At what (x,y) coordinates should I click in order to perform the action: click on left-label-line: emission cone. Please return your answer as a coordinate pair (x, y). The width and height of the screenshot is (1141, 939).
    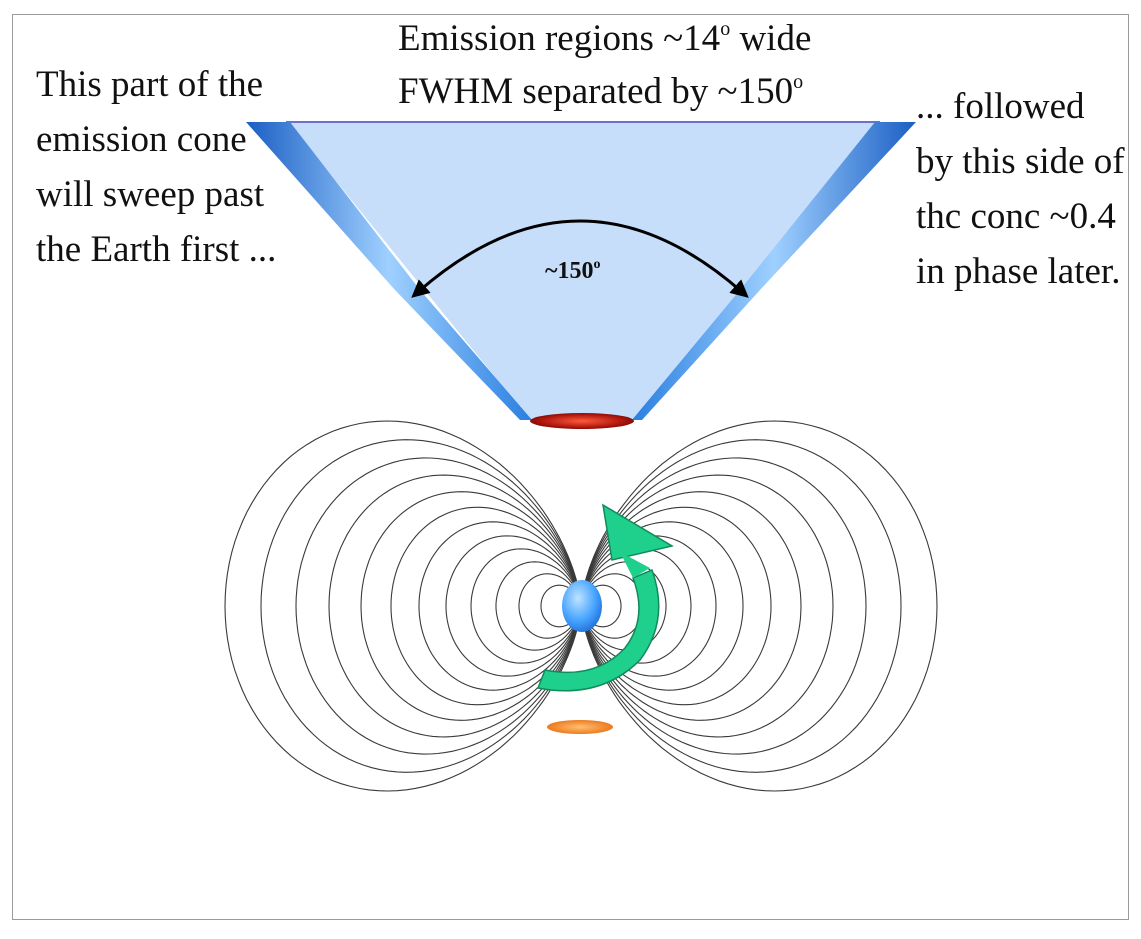
    Looking at the image, I should click on (141, 139).